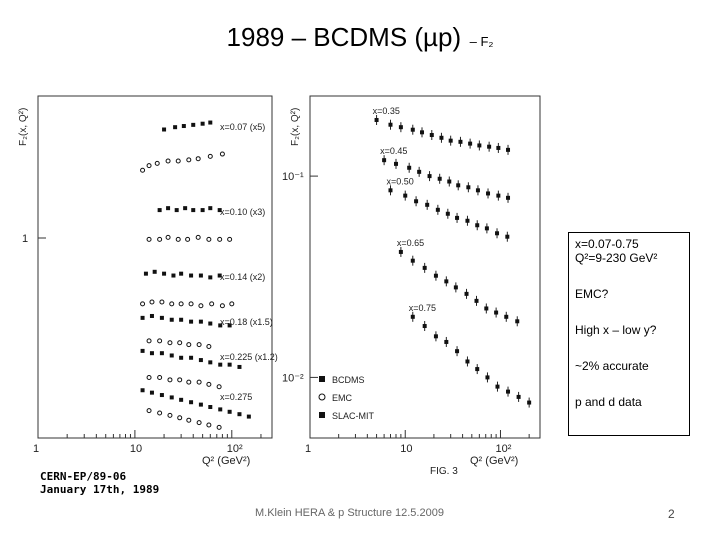 This screenshot has width=720, height=540. I want to click on series-label: x=0.10 (x3), so click(242, 212).